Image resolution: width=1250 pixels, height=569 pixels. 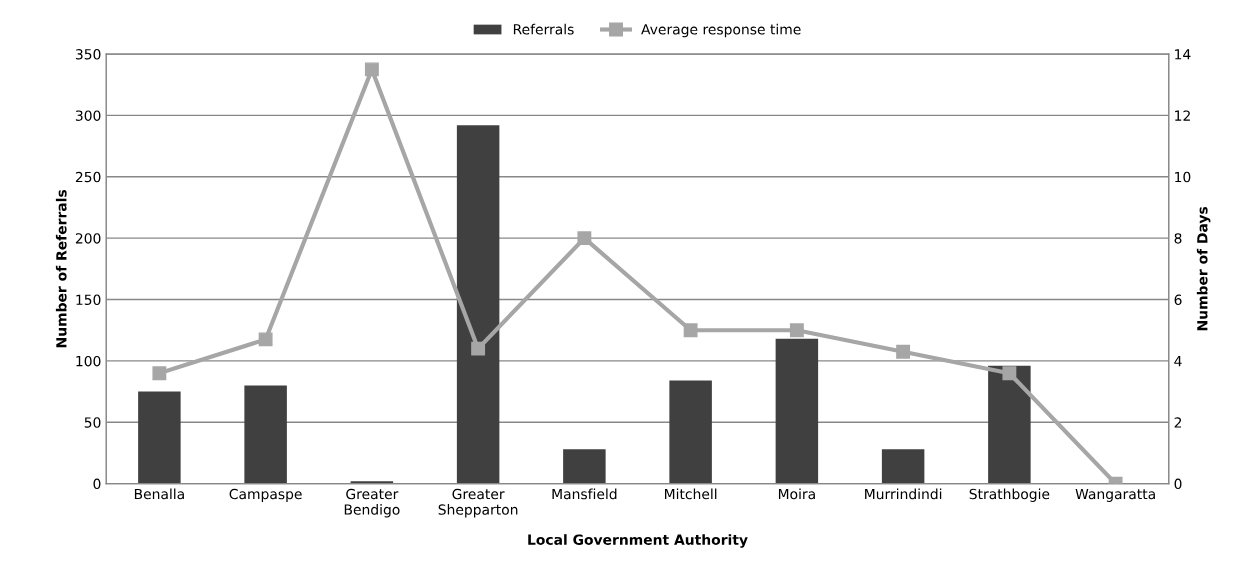 What do you see at coordinates (1178, 238) in the screenshot?
I see `y2-tick-label: 8` at bounding box center [1178, 238].